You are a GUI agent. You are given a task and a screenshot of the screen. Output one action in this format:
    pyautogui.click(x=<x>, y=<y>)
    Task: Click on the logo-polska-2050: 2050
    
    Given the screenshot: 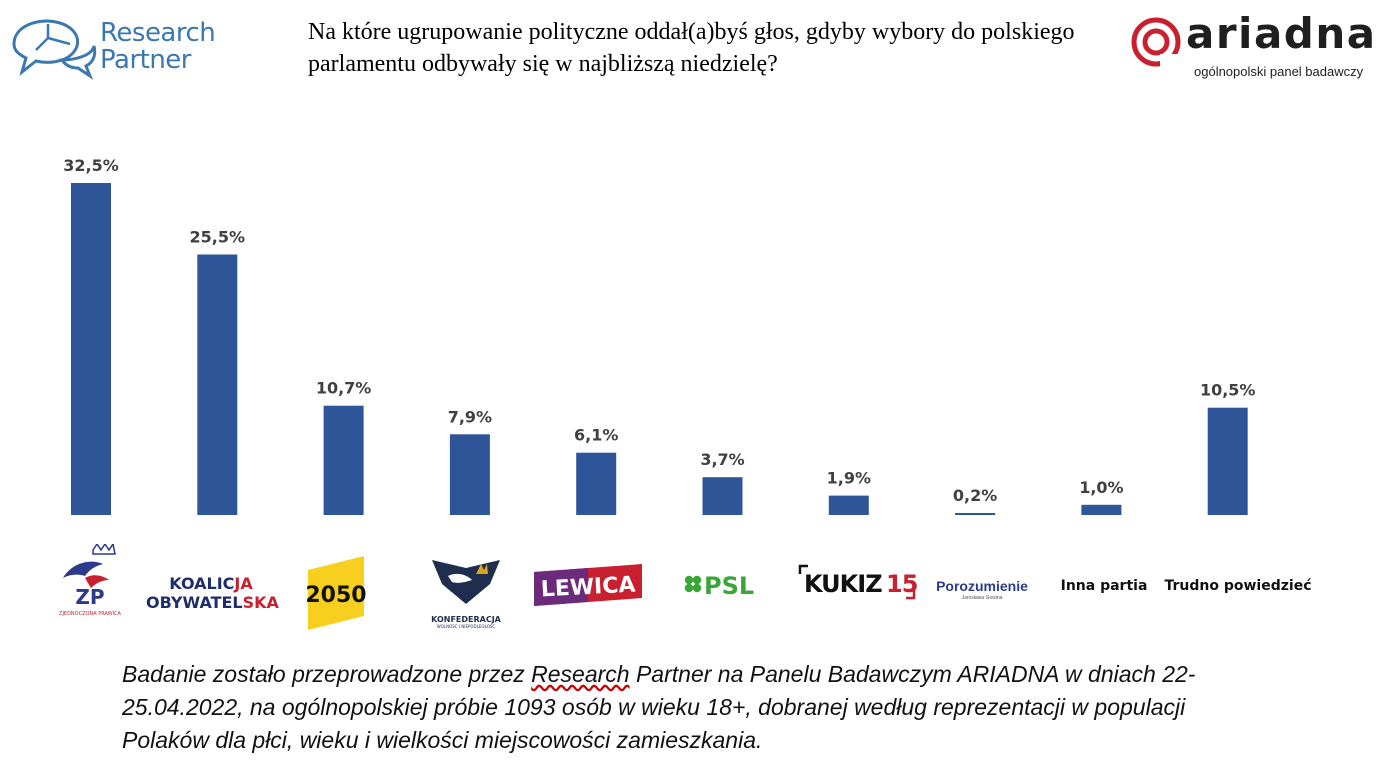 What is the action you would take?
    pyautogui.click(x=336, y=593)
    